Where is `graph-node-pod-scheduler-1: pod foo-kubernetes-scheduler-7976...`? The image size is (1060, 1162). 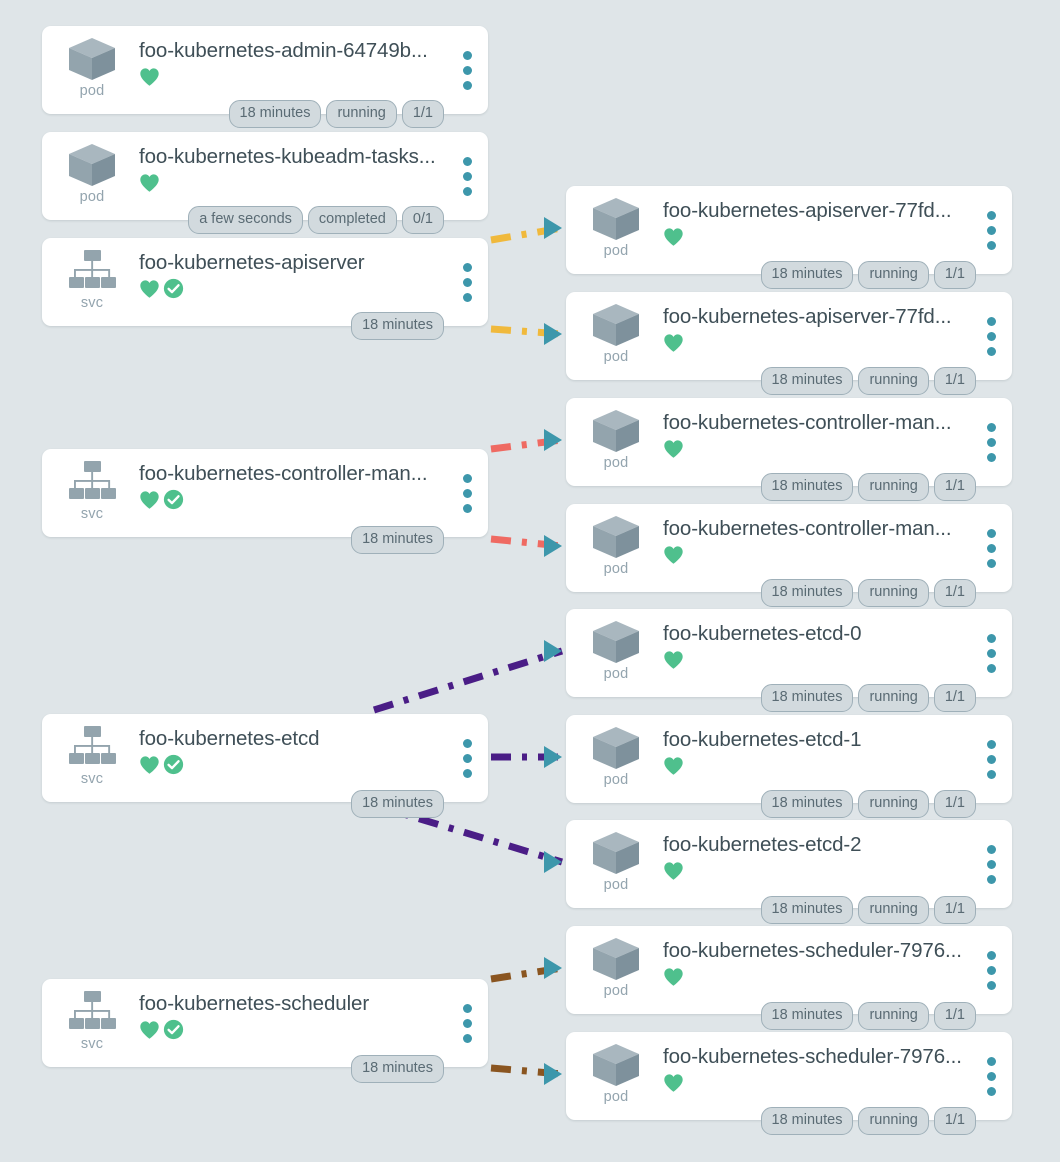
graph-node-pod-scheduler-1: pod foo-kubernetes-scheduler-7976... is located at coordinates (789, 970).